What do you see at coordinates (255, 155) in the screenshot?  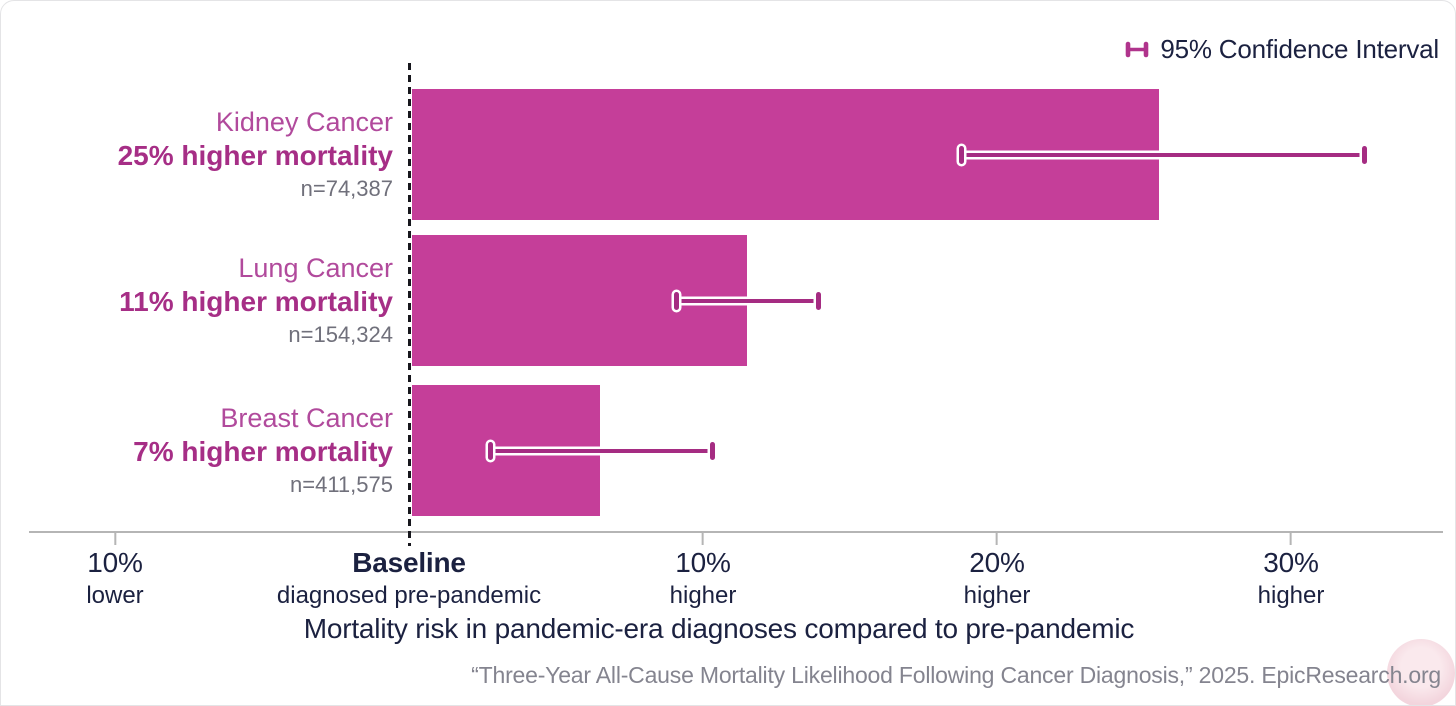 I see `value-label: 25% higher mortality` at bounding box center [255, 155].